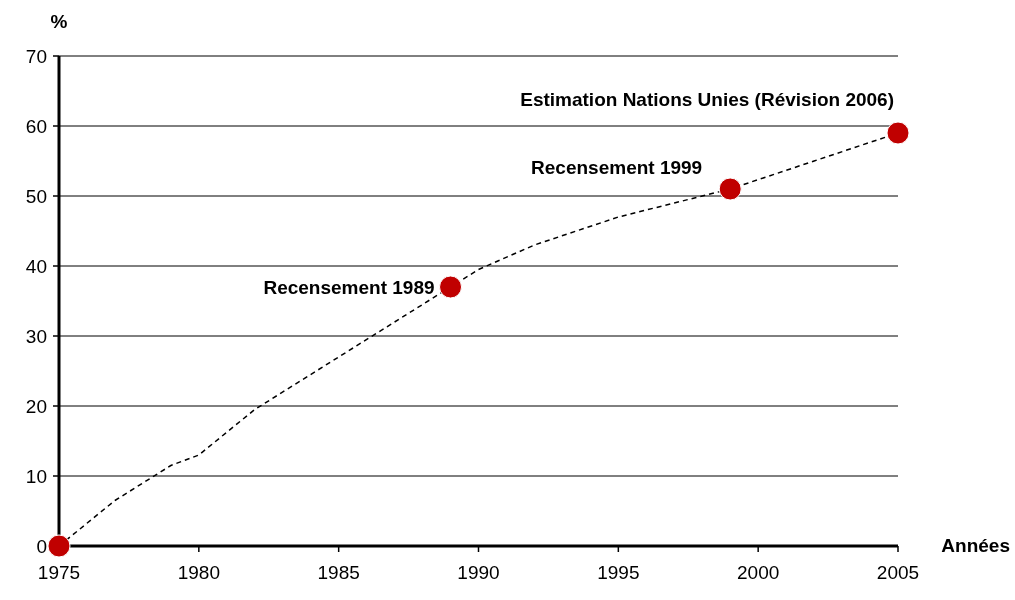 This screenshot has width=1015, height=600. What do you see at coordinates (349, 287) in the screenshot?
I see `annotation: Recensement 1989` at bounding box center [349, 287].